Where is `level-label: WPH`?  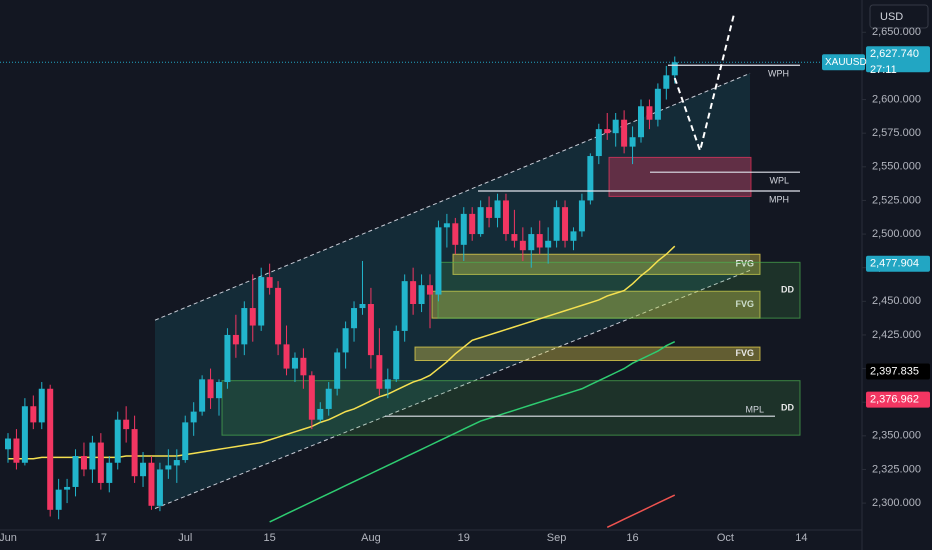 level-label: WPH is located at coordinates (778, 74).